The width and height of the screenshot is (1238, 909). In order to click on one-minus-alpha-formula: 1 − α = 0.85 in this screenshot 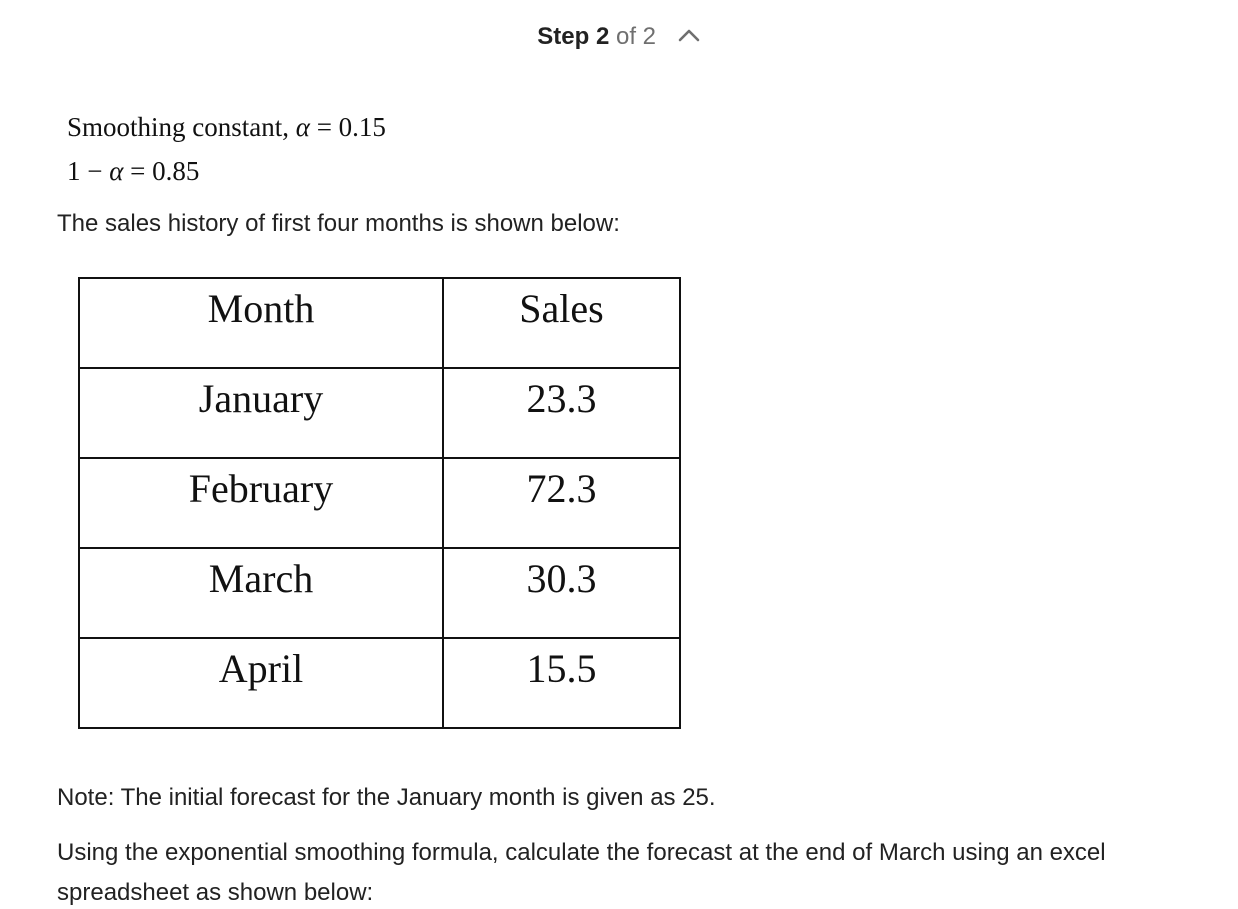, I will do `click(133, 171)`.